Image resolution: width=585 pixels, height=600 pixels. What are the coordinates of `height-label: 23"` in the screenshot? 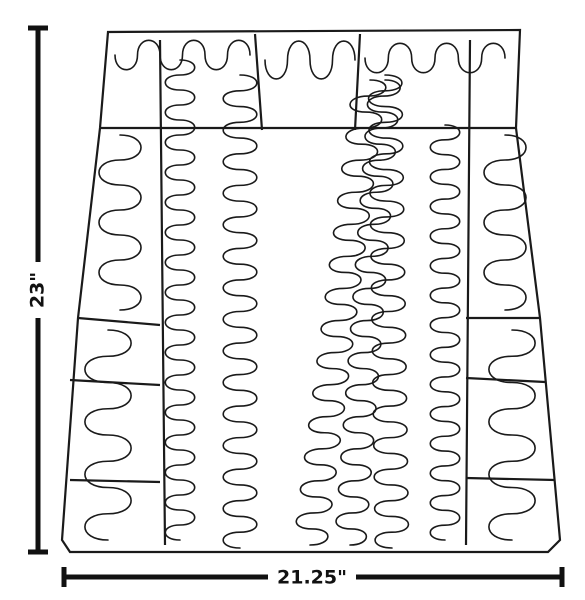 It's located at (38, 290).